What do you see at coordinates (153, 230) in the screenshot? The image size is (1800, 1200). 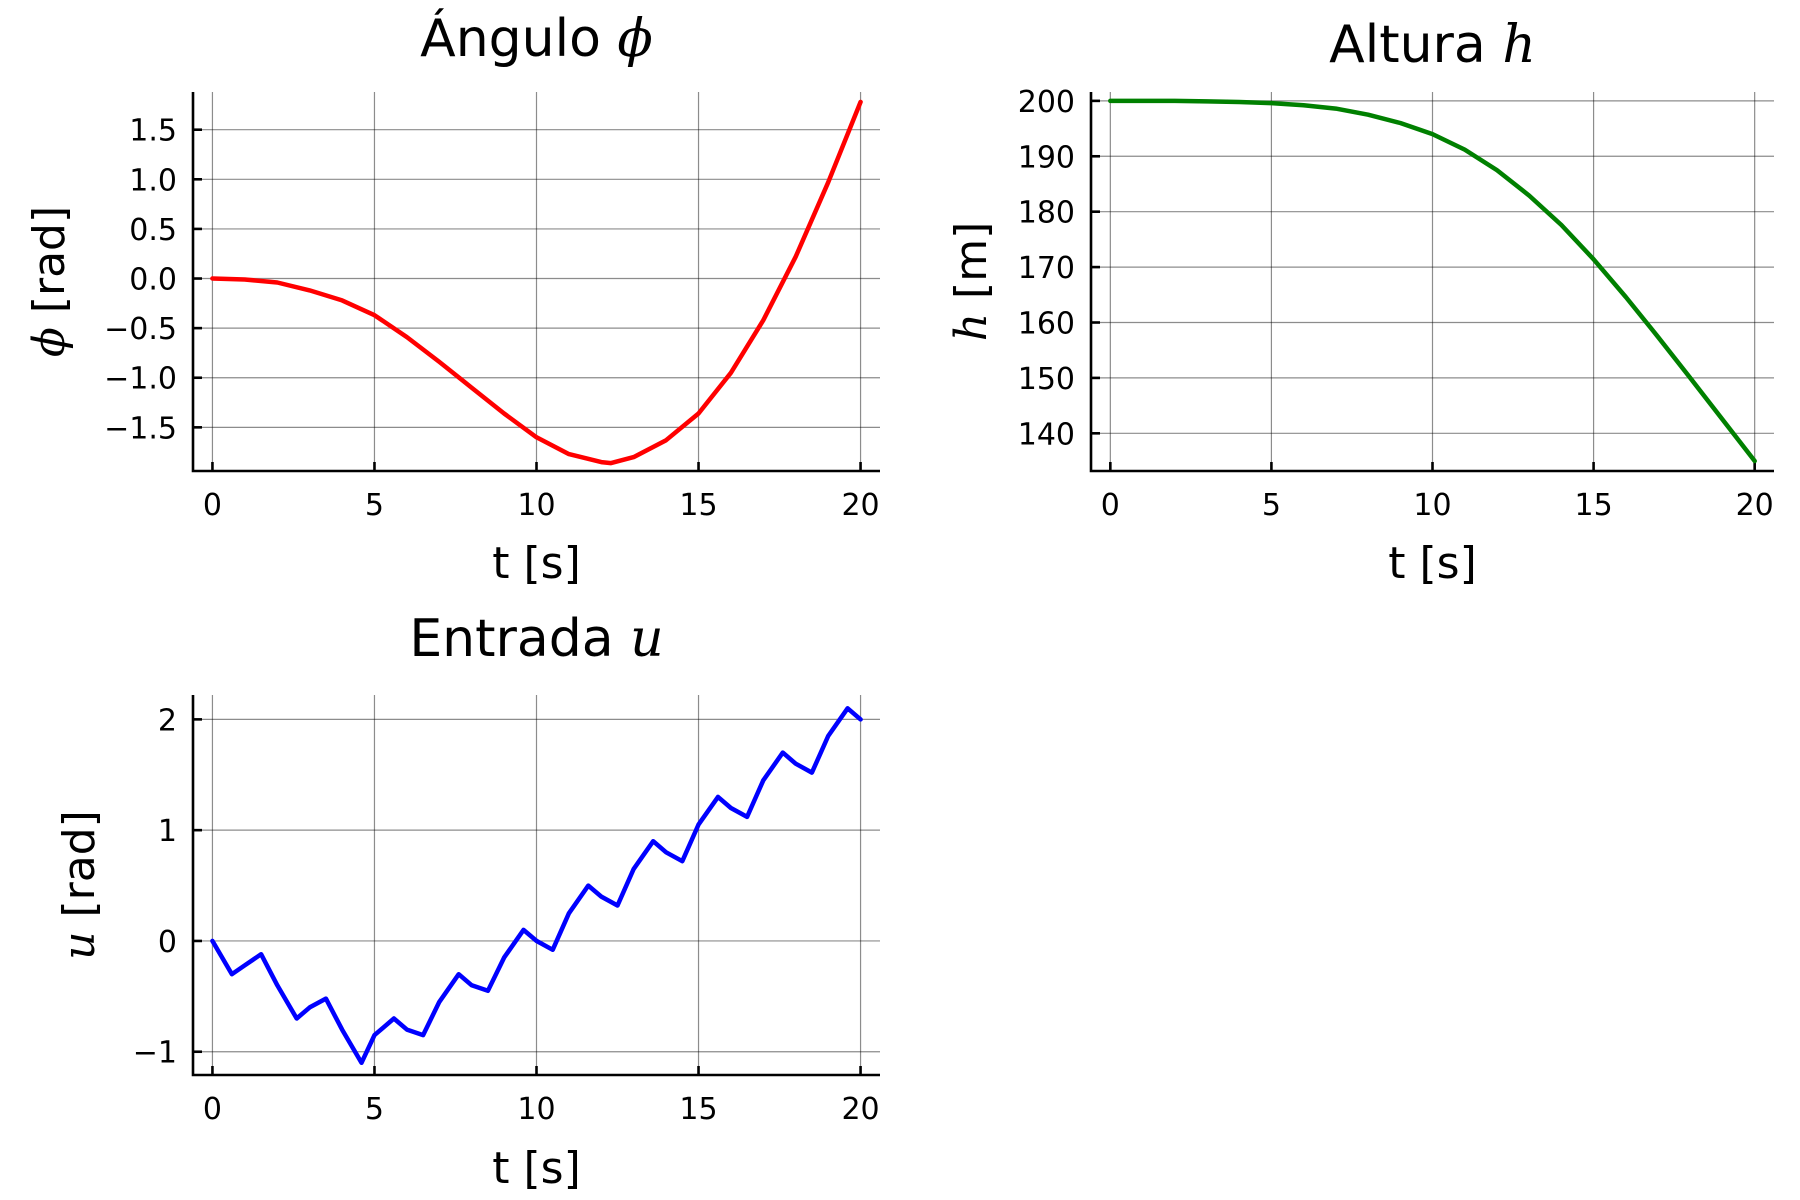 I see `y-tick-label: 0.5` at bounding box center [153, 230].